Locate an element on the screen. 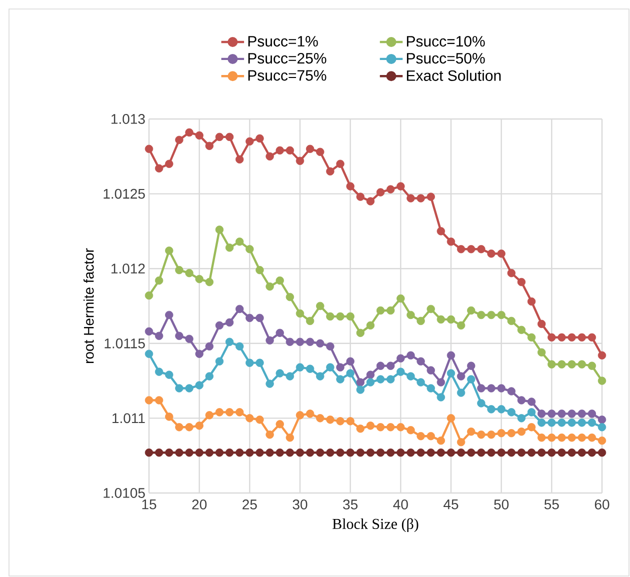 The image size is (630, 577). y-tick-label: 1.011 is located at coordinates (128, 418).